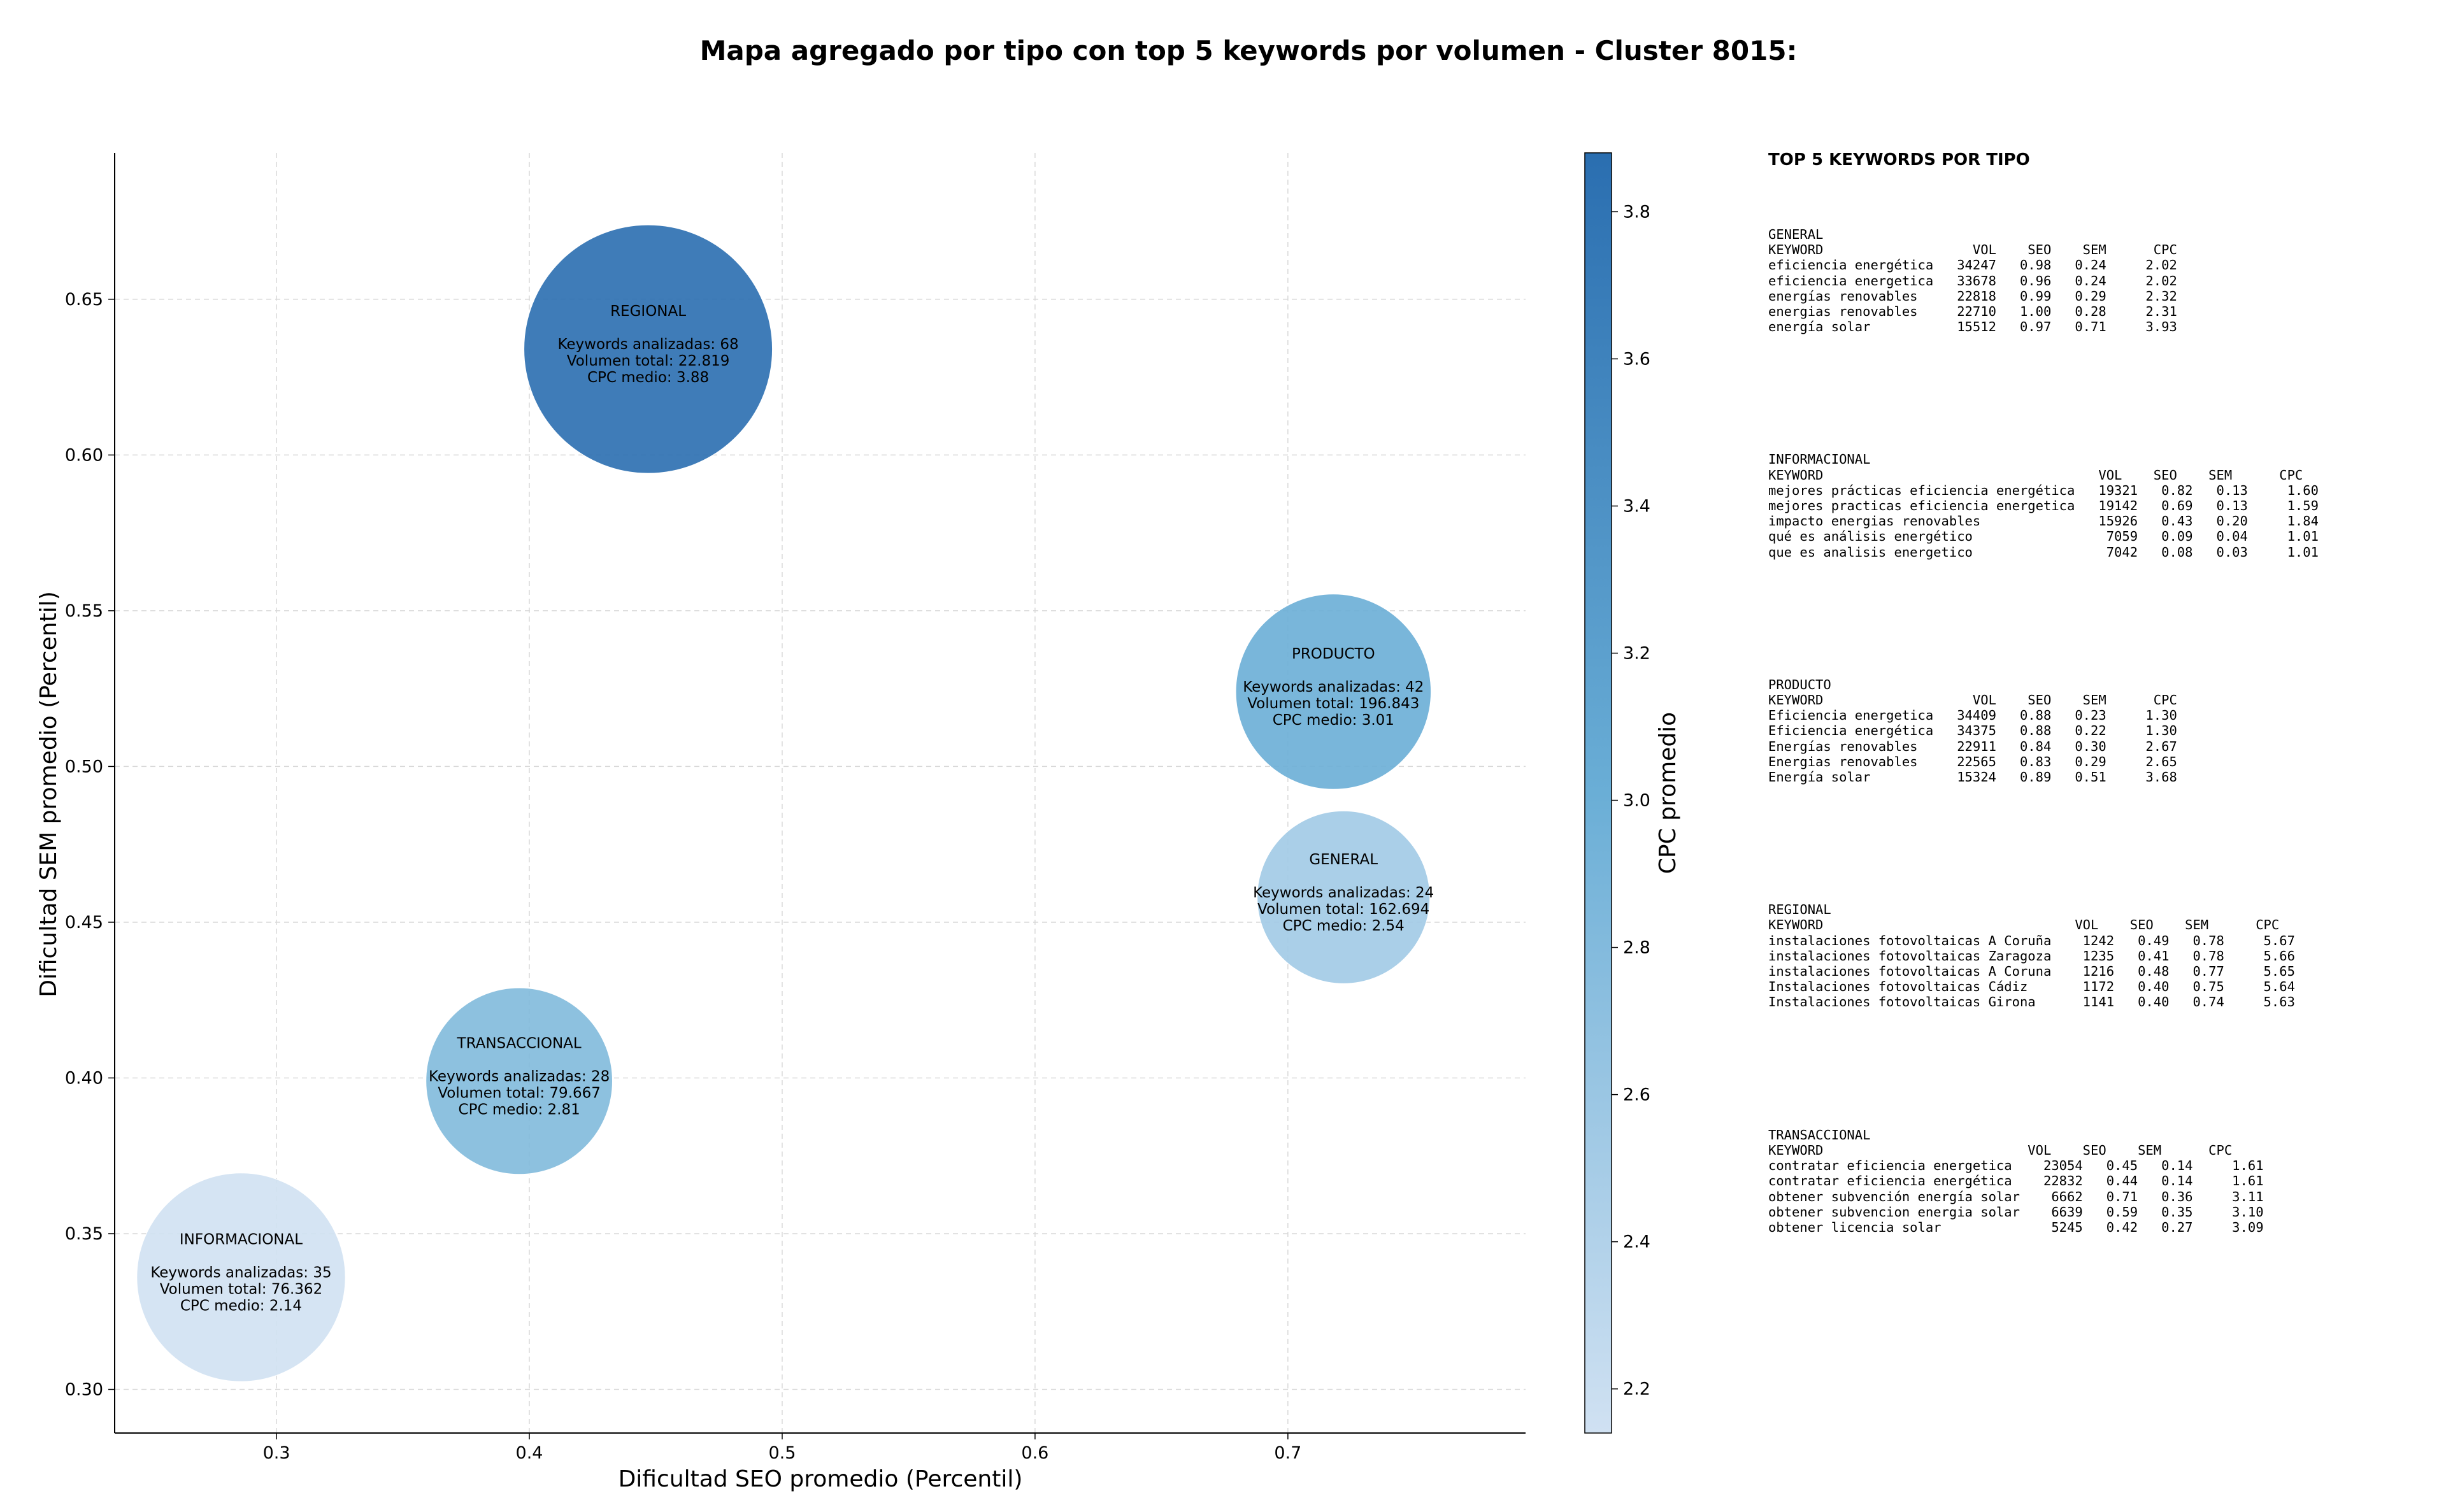  What do you see at coordinates (242, 1289) in the screenshot?
I see `bubble-label-volume-label: Volumen total: 76.362` at bounding box center [242, 1289].